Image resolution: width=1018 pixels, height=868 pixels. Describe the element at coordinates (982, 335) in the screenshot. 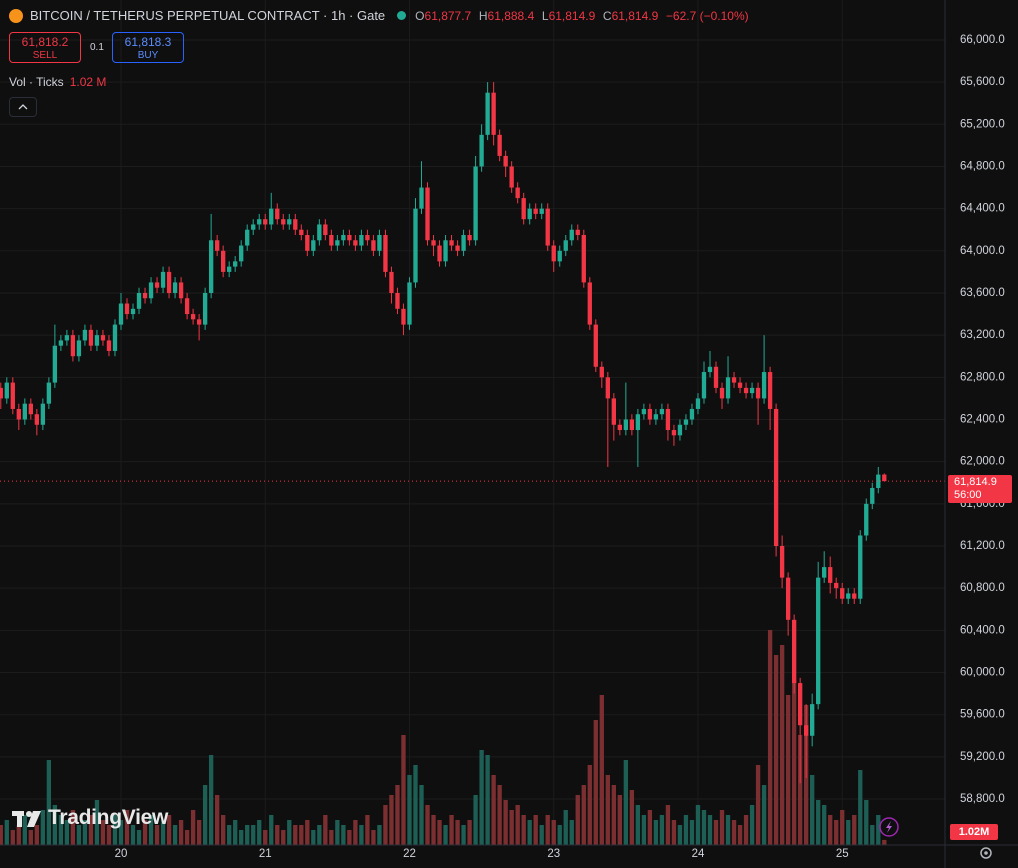

I see `y-tick-label: 63,200.0` at that location.